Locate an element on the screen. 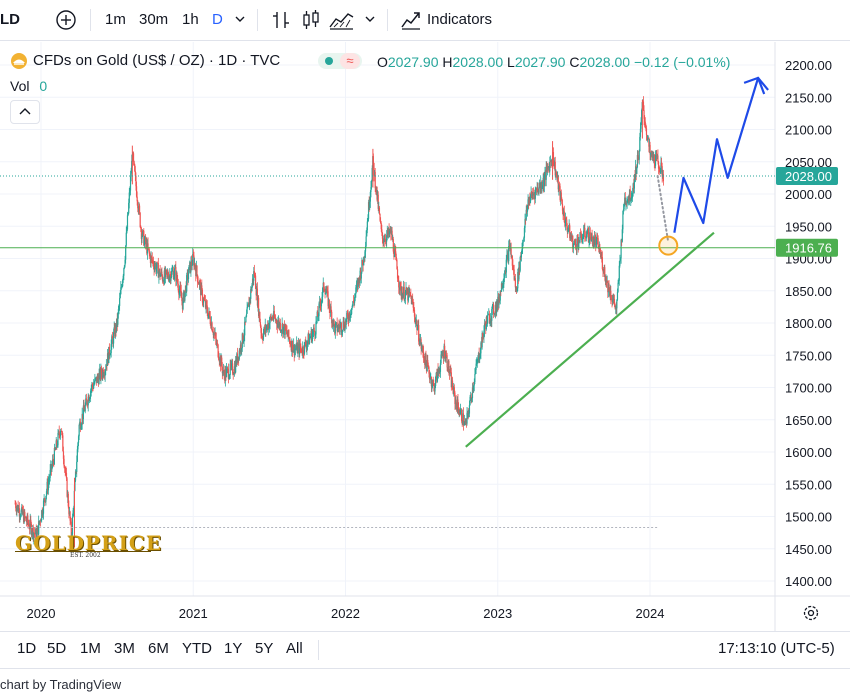 Image resolution: width=850 pixels, height=695 pixels. range-all: All is located at coordinates (294, 648).